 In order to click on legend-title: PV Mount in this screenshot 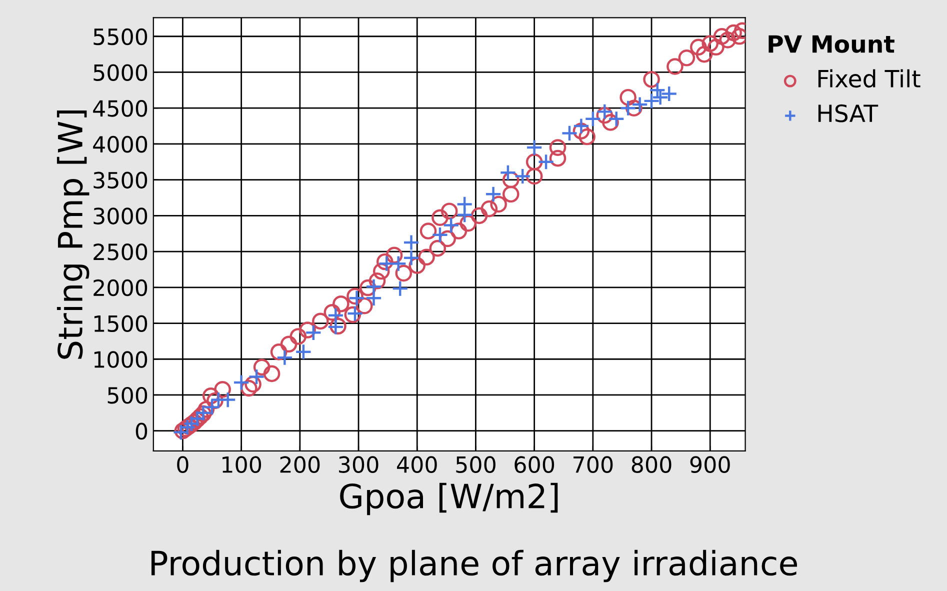, I will do `click(831, 44)`.